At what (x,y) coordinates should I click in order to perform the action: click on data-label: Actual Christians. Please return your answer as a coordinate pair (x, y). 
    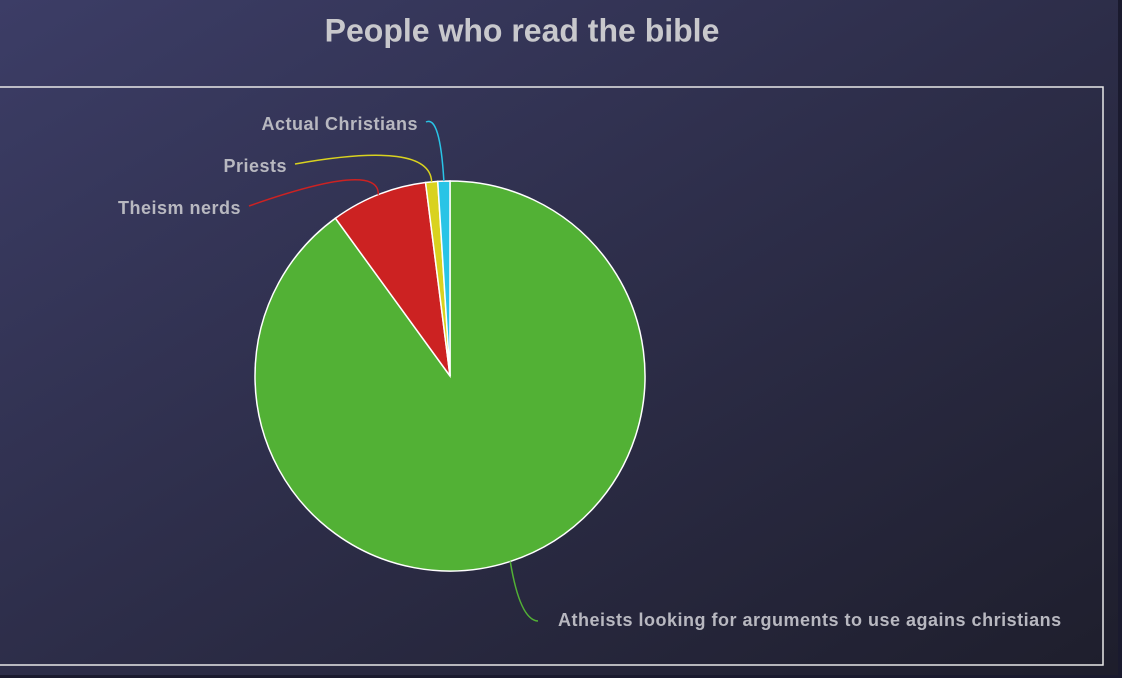
    Looking at the image, I should click on (339, 124).